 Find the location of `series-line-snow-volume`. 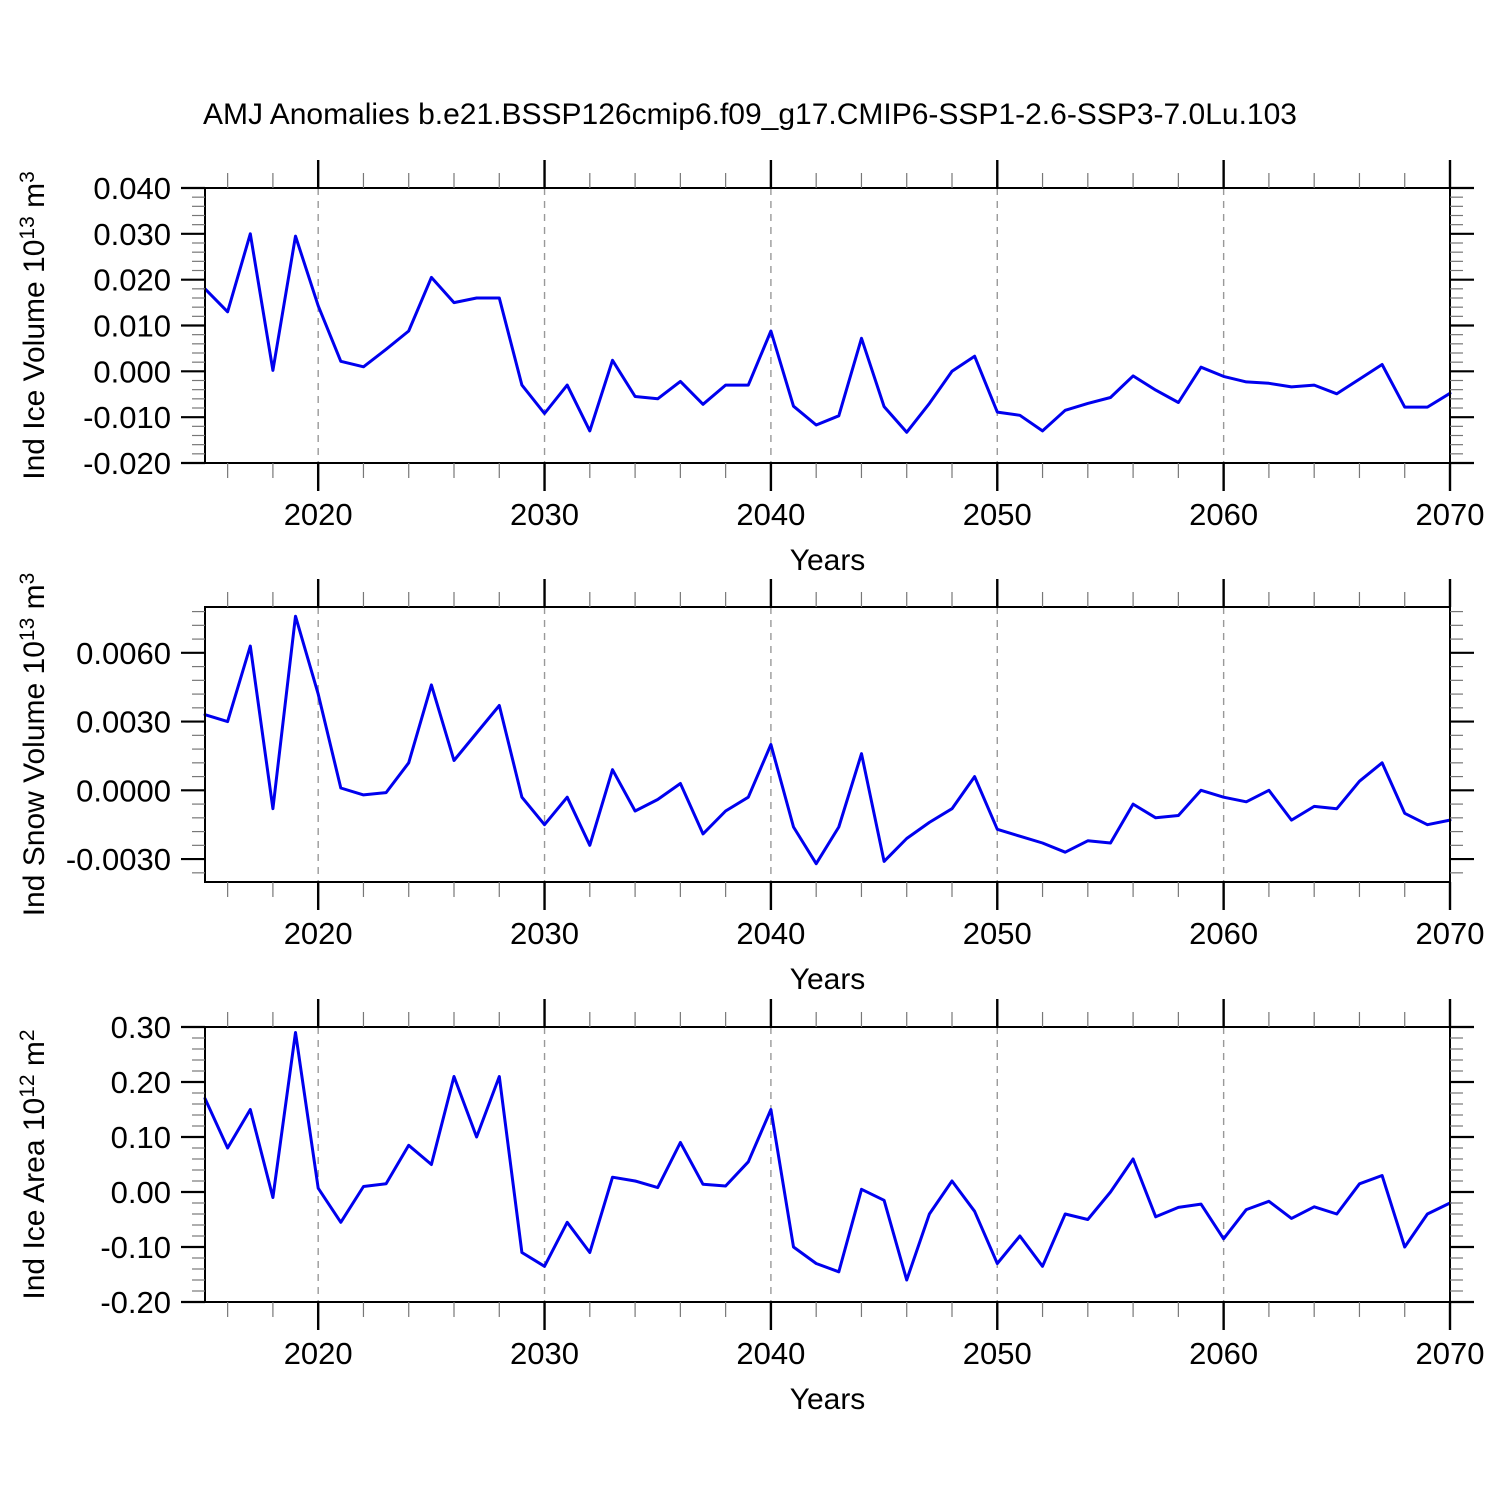

series-line-snow-volume is located at coordinates (827, 740).